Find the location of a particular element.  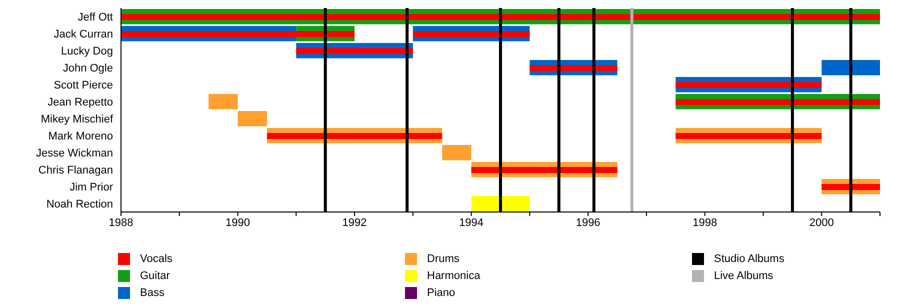

y-tick-label: Scott Pierce is located at coordinates (83, 85).